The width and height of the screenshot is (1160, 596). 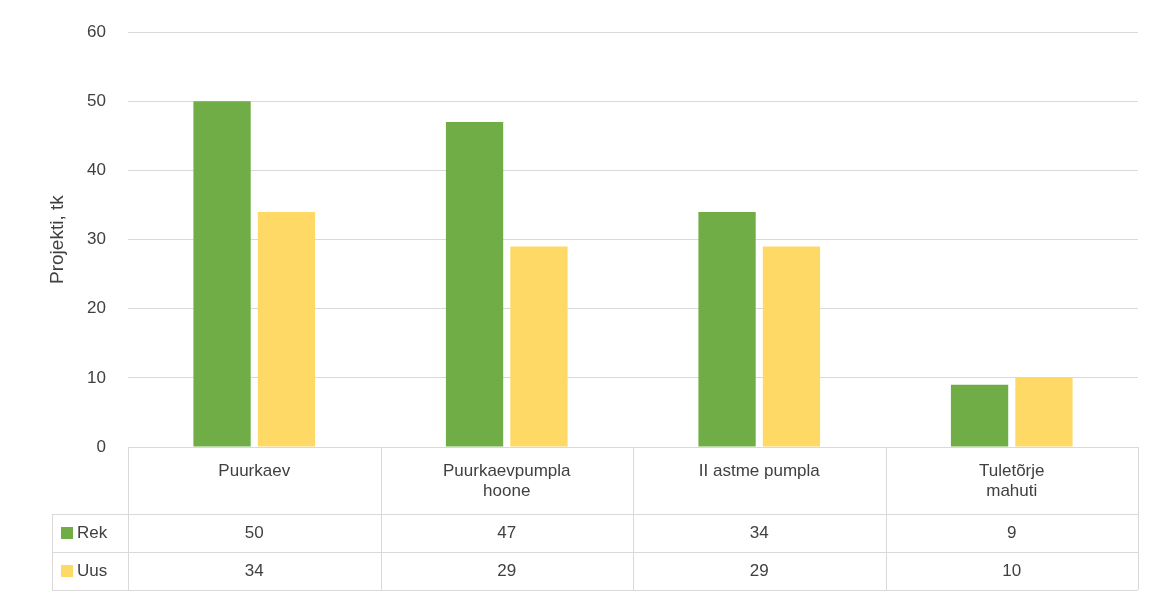 What do you see at coordinates (96, 170) in the screenshot?
I see `y-tick-label: 40` at bounding box center [96, 170].